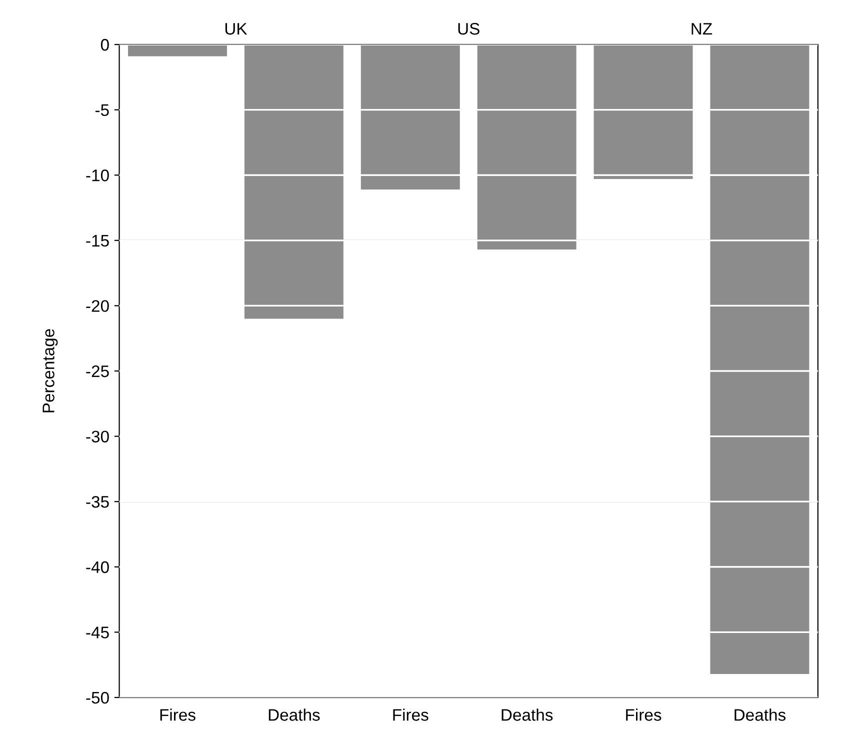 The image size is (852, 742). I want to click on text: UK, so click(236, 29).